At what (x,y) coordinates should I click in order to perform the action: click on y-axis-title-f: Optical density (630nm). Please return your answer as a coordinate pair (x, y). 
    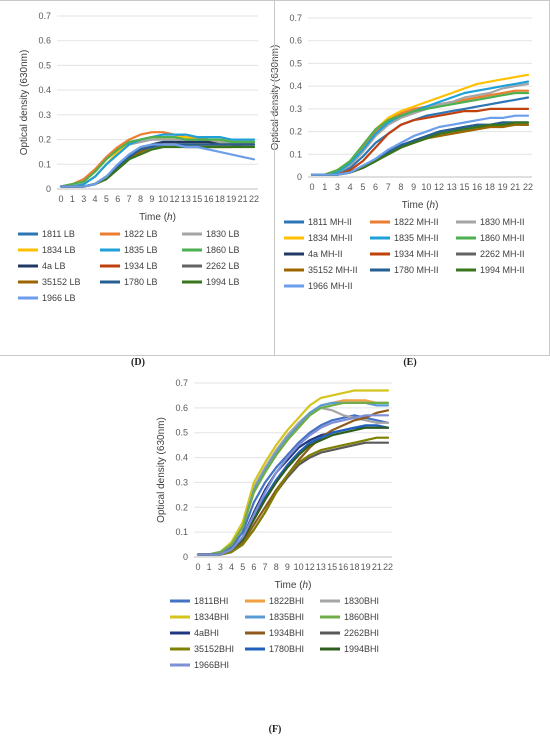
    Looking at the image, I should click on (161, 470).